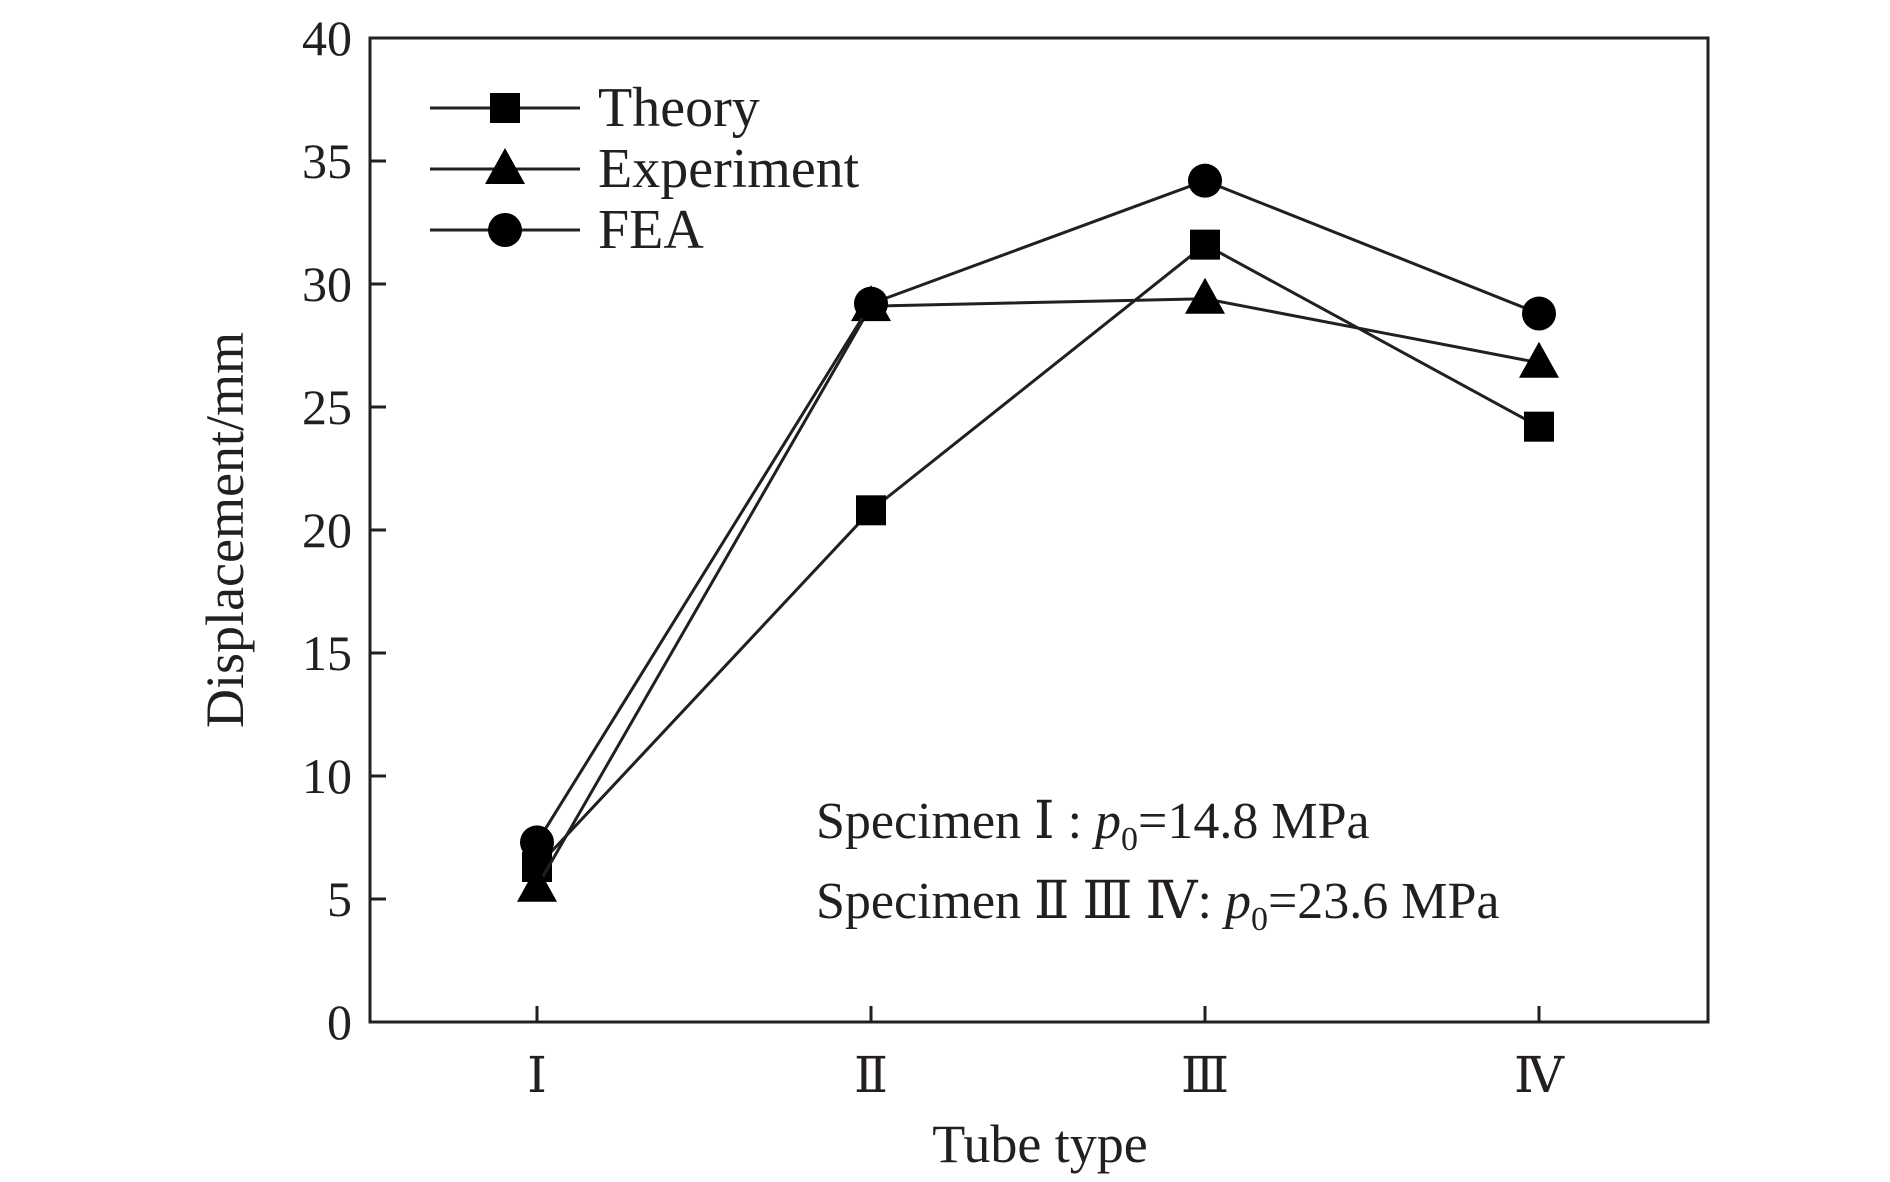  What do you see at coordinates (651, 230) in the screenshot?
I see `legend-label: FEA` at bounding box center [651, 230].